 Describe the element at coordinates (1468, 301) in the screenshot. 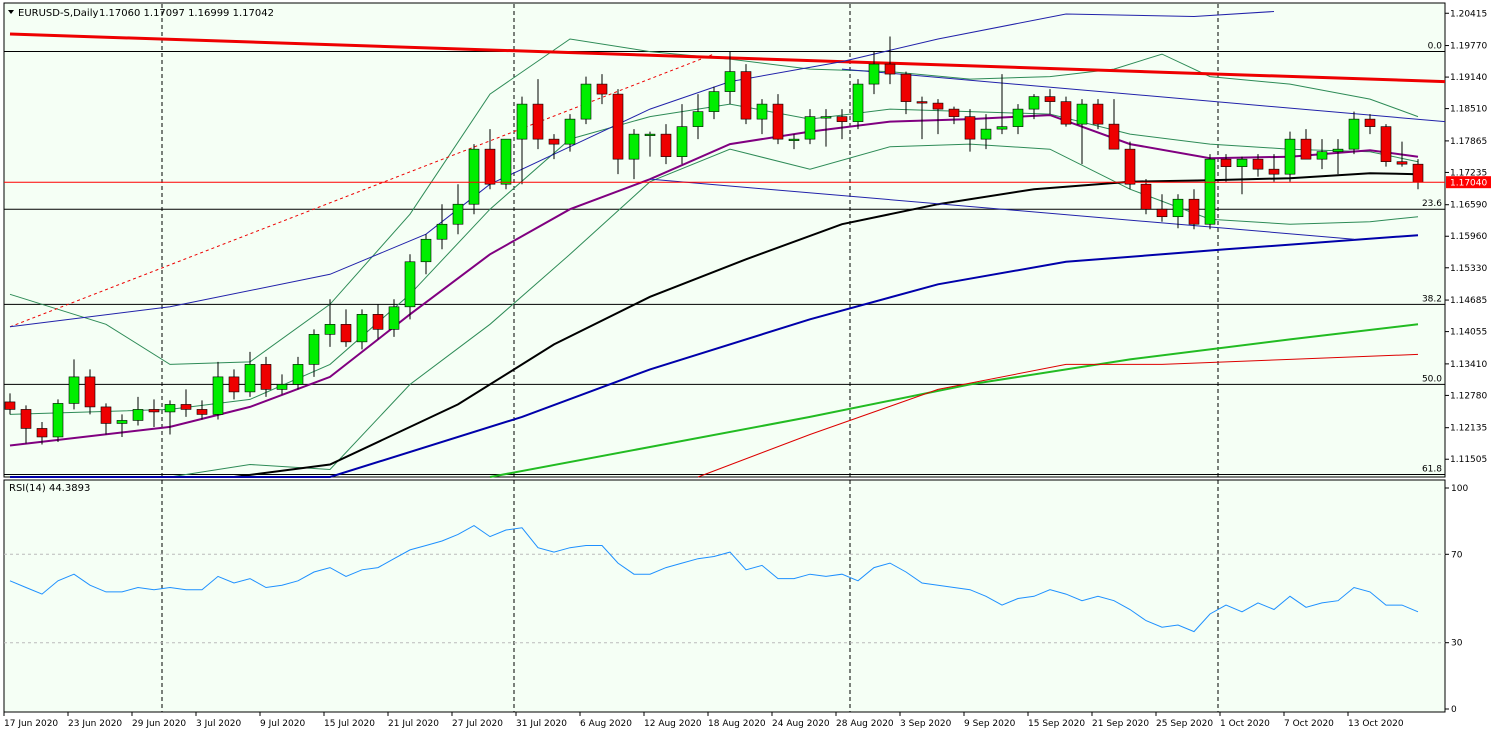

I see `y-axis-tick-label: 1.14685` at that location.